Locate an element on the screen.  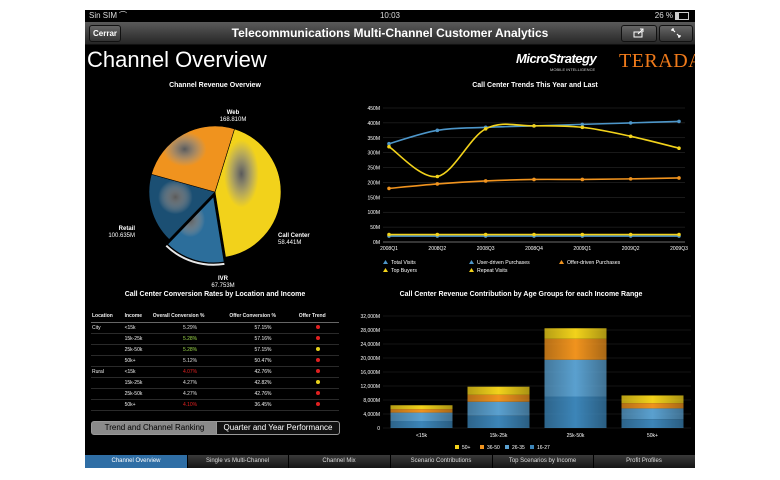
y-tick-label: 28,000M is located at coordinates (370, 331).